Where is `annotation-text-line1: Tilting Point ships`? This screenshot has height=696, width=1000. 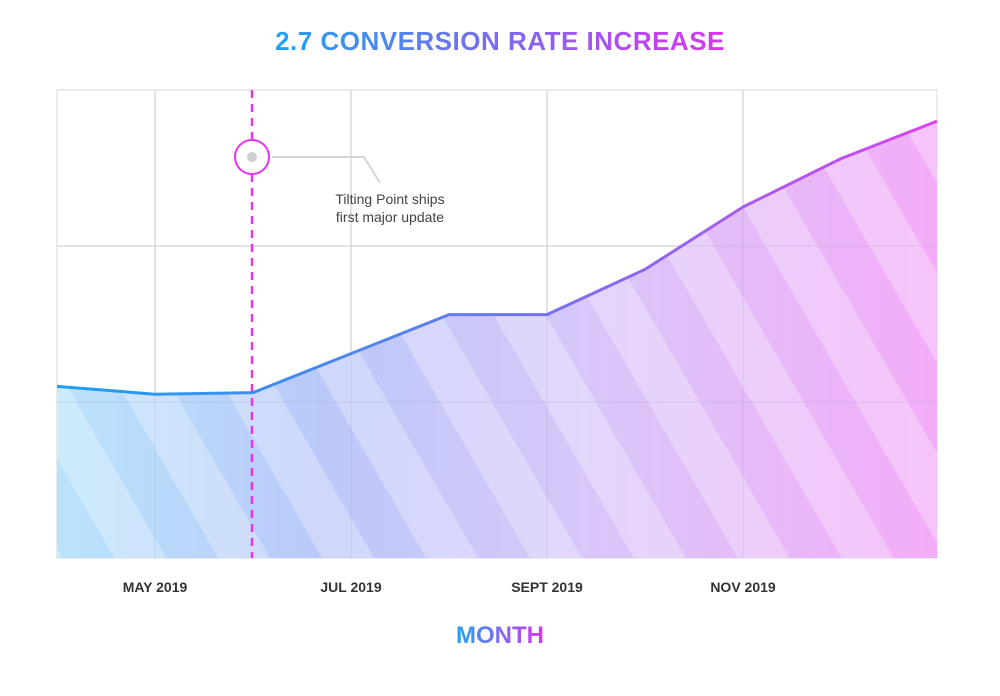 annotation-text-line1: Tilting Point ships is located at coordinates (389, 199).